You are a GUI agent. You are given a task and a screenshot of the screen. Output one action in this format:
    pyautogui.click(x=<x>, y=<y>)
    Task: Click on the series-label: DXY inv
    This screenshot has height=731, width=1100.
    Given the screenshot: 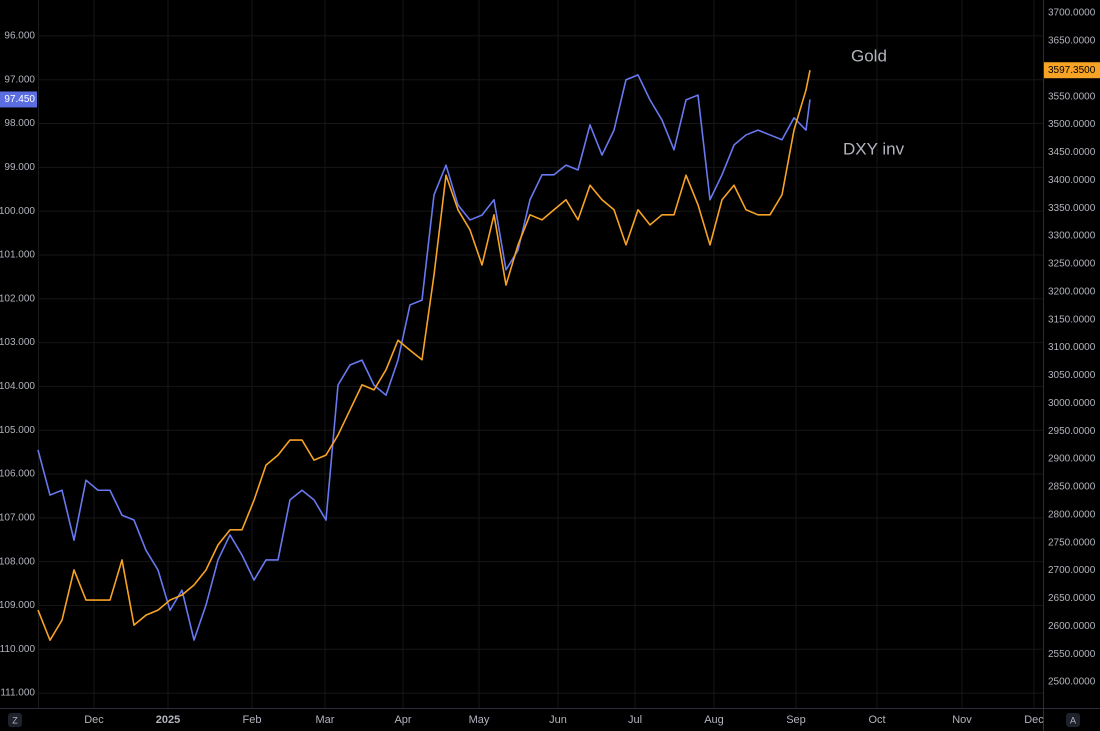 What is the action you would take?
    pyautogui.click(x=874, y=148)
    